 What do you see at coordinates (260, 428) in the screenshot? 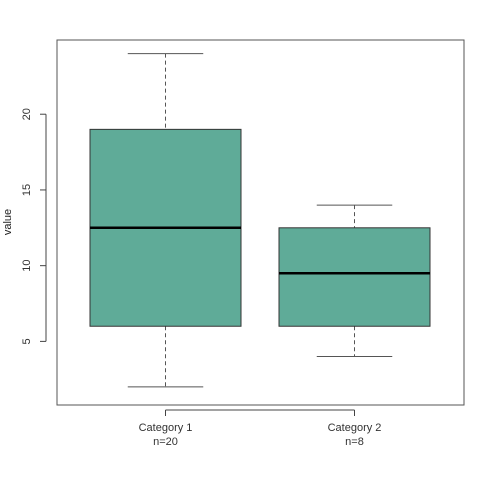
I see `x-axis: Category 1 n=20 Category 2 n=8` at bounding box center [260, 428].